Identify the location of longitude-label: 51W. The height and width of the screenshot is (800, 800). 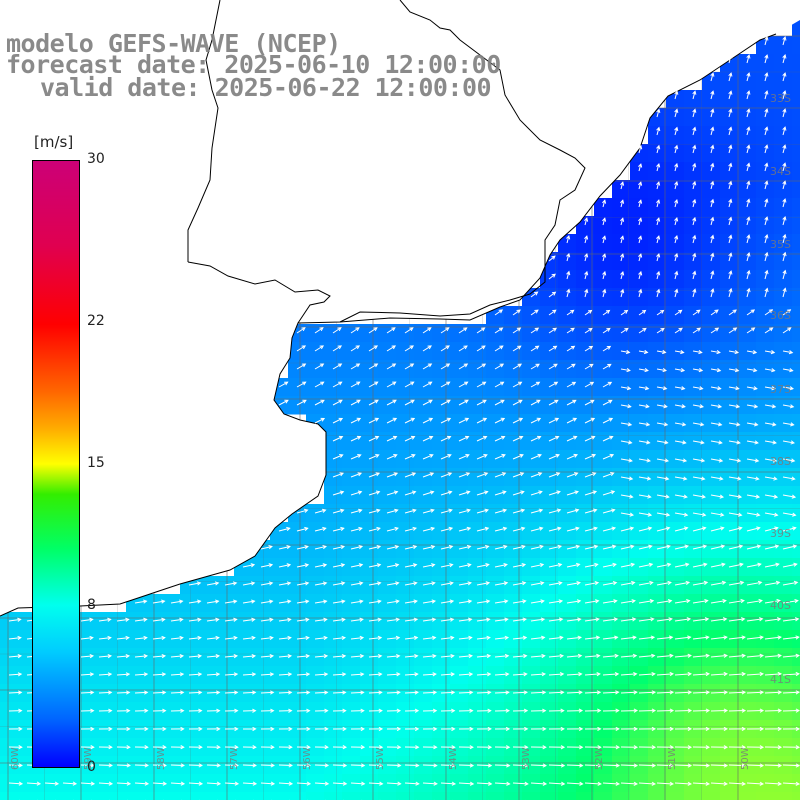
(672, 758).